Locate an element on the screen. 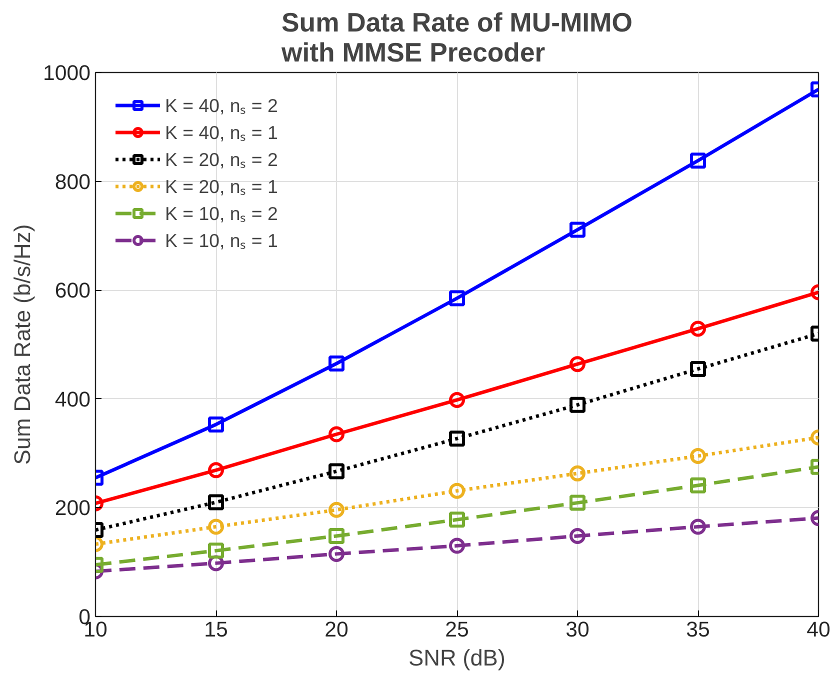 Image resolution: width=833 pixels, height=686 pixels. y-tick-label: 800 is located at coordinates (72, 182).